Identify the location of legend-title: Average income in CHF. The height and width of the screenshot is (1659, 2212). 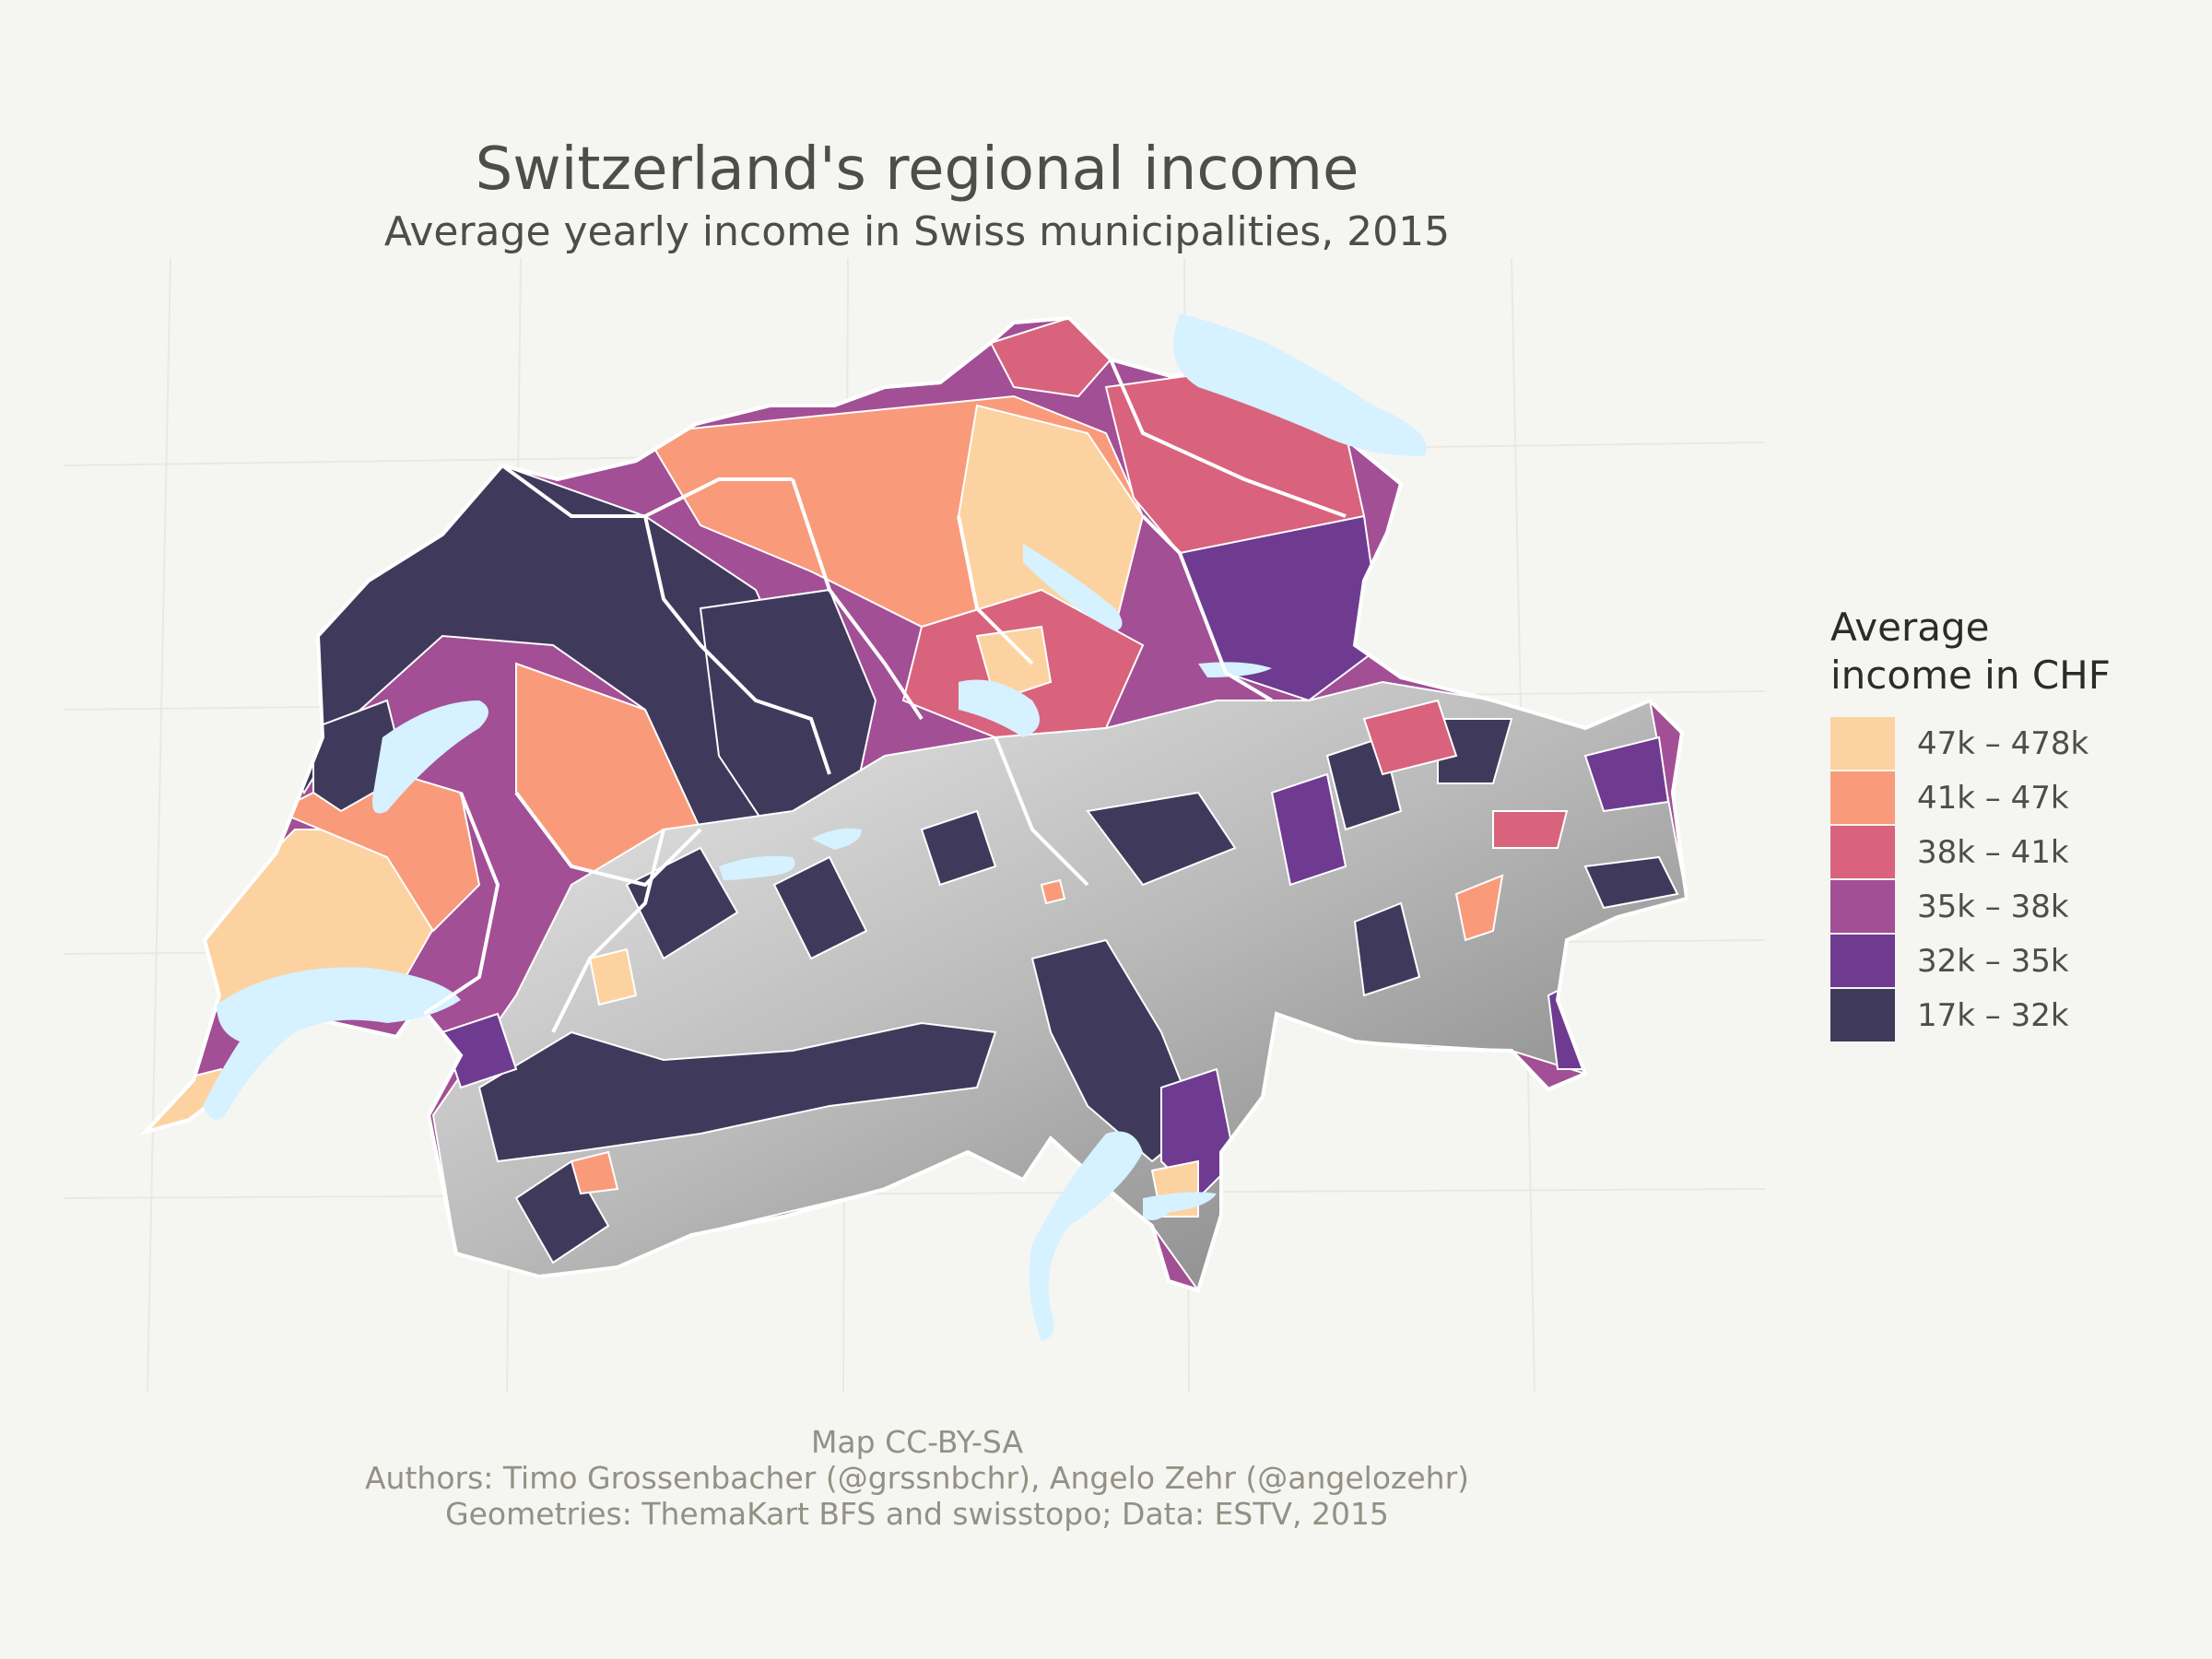
(1970, 651).